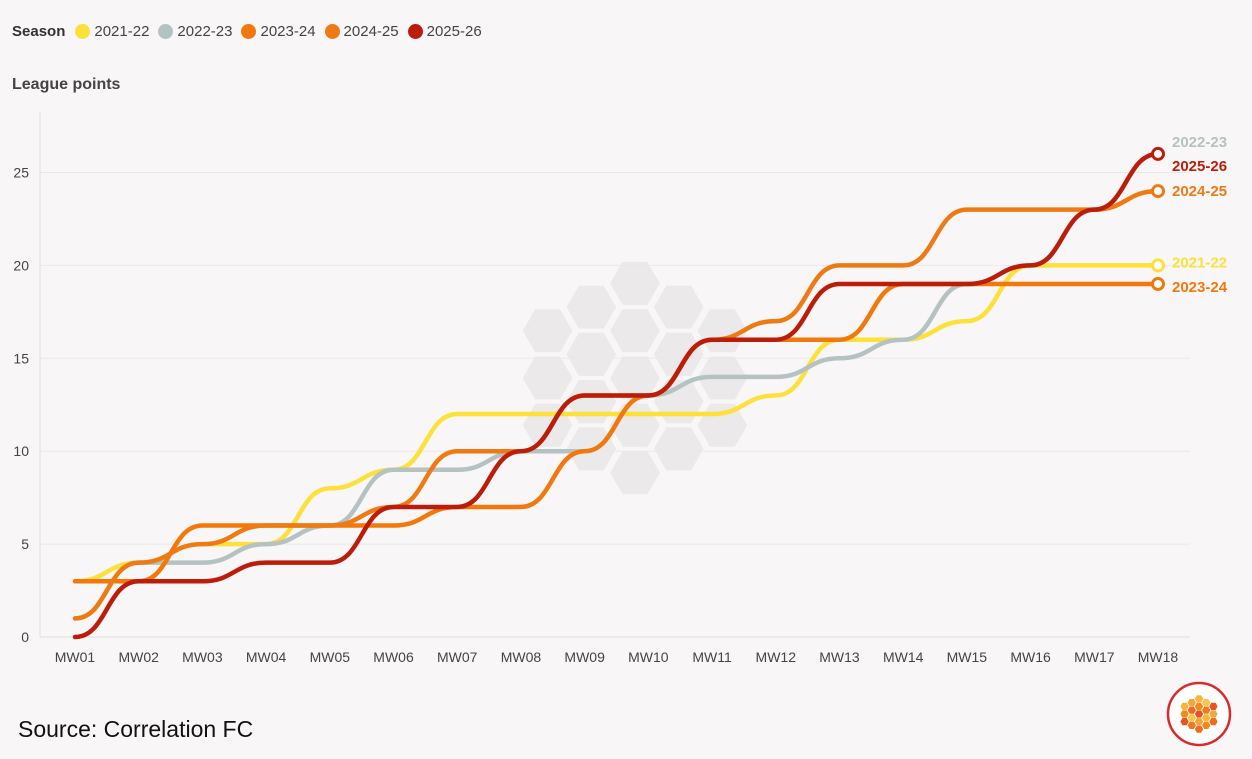 The image size is (1252, 759). I want to click on legend-item-2021-22: 2021-22, so click(112, 31).